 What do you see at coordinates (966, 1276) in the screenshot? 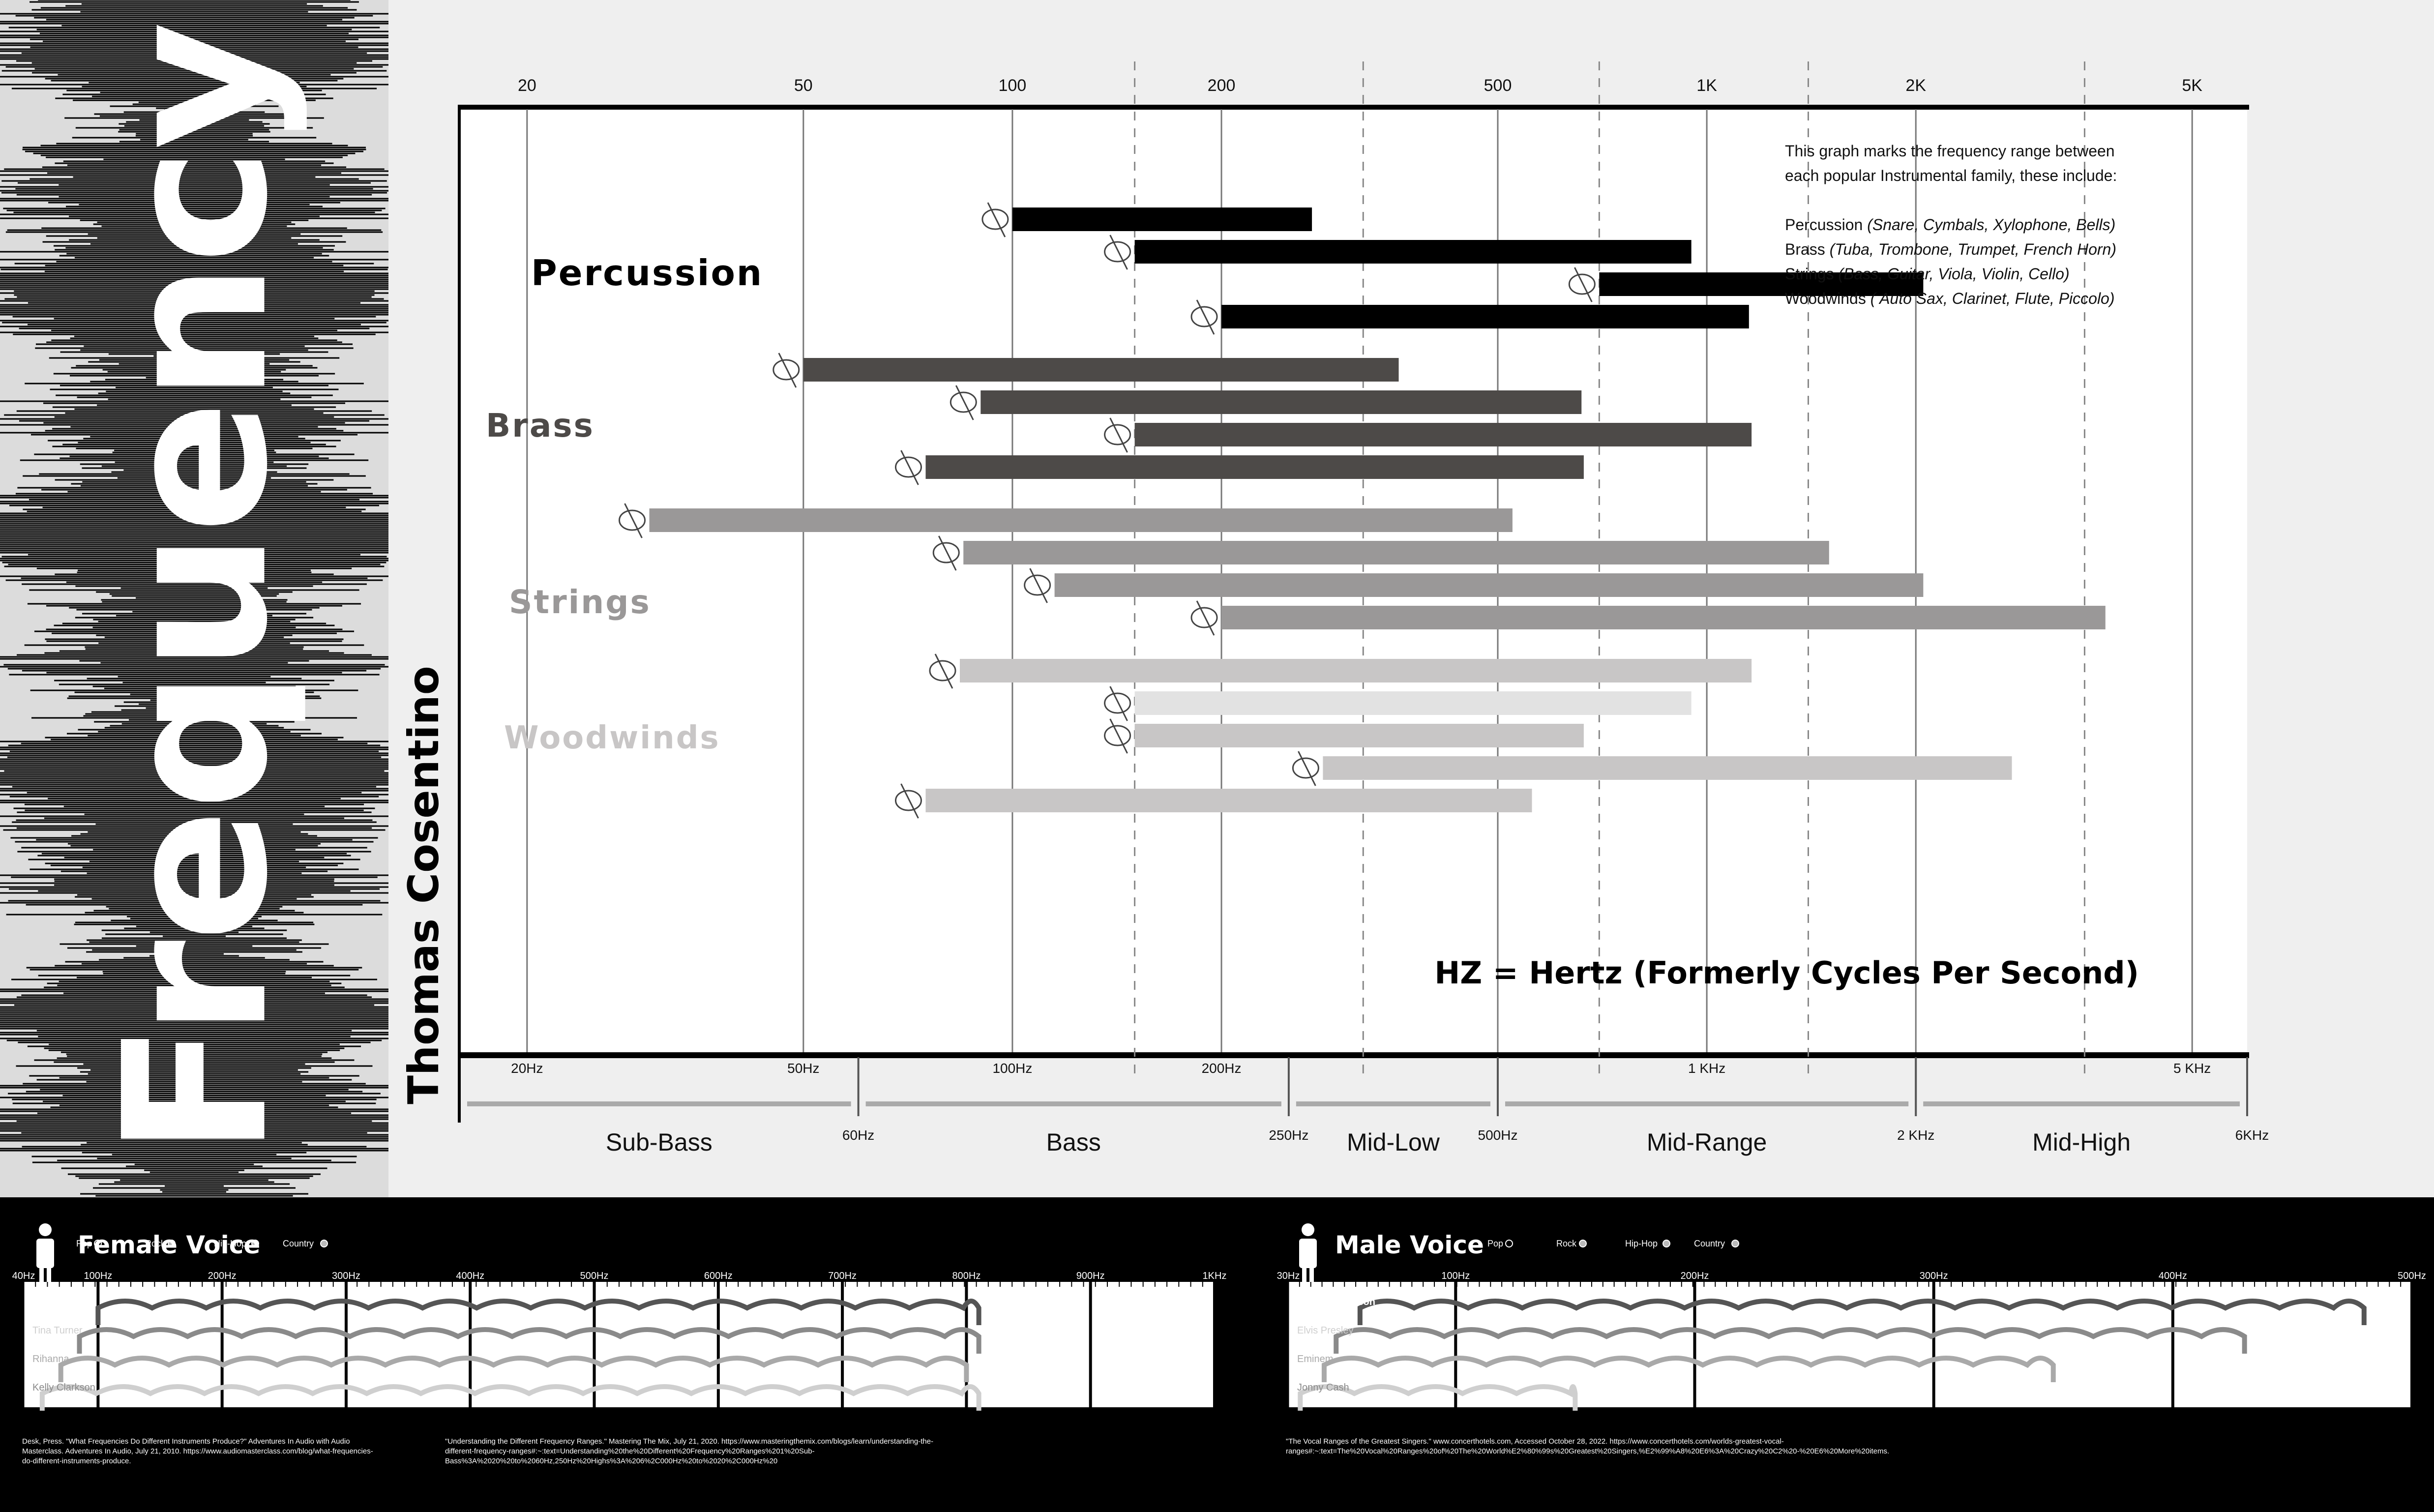
I see `voice-tick-label: 800Hz` at bounding box center [966, 1276].